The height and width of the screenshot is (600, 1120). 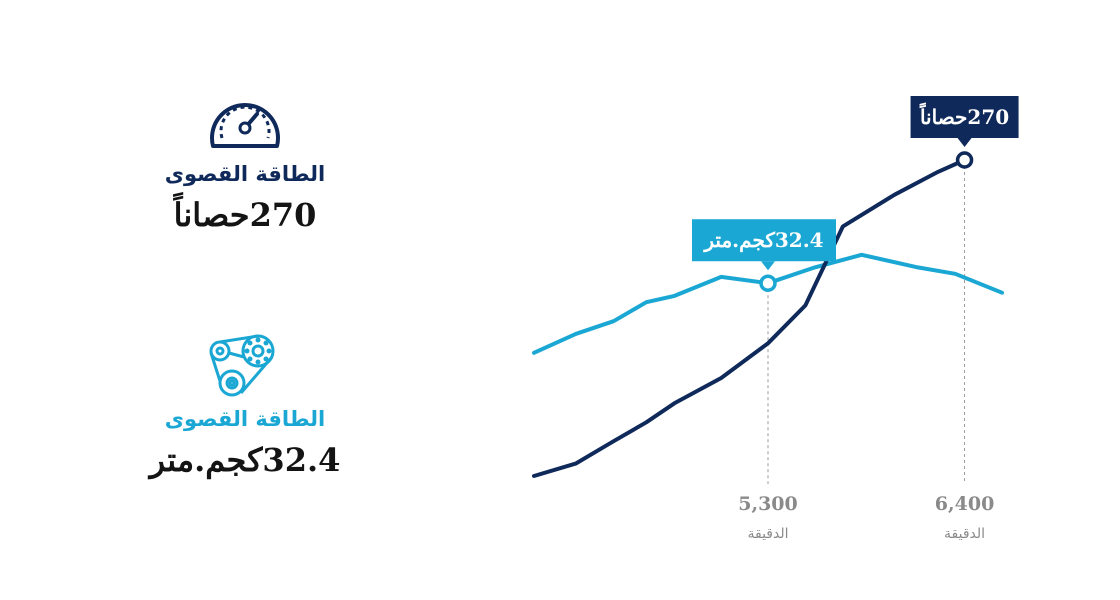 What do you see at coordinates (965, 504) in the screenshot?
I see `x-tick-label: 6,400` at bounding box center [965, 504].